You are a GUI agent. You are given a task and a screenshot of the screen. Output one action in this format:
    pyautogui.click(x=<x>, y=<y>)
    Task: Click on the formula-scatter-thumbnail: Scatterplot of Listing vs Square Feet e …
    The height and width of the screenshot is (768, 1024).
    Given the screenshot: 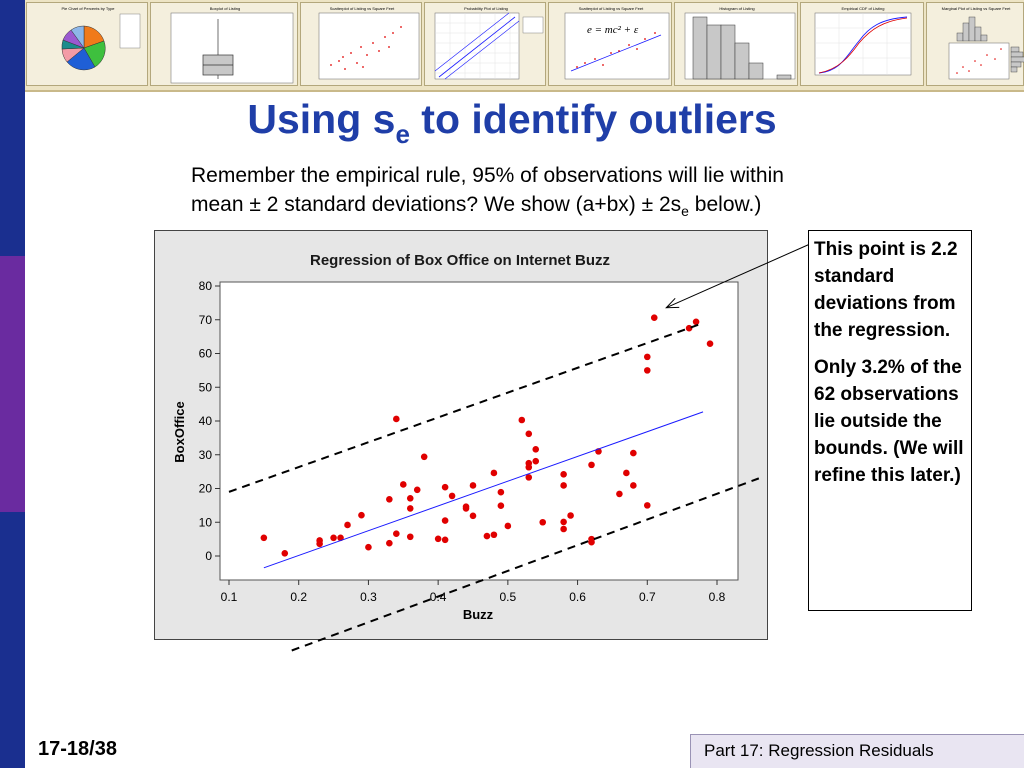 What is the action you would take?
    pyautogui.click(x=617, y=43)
    